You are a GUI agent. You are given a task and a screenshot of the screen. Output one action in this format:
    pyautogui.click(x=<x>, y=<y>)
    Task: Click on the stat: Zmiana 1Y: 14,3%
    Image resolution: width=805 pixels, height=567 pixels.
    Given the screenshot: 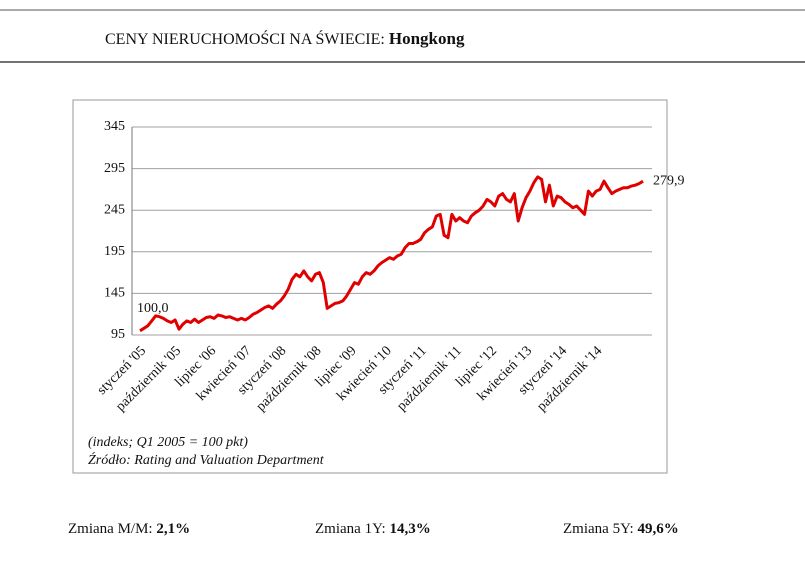 What is the action you would take?
    pyautogui.click(x=373, y=529)
    